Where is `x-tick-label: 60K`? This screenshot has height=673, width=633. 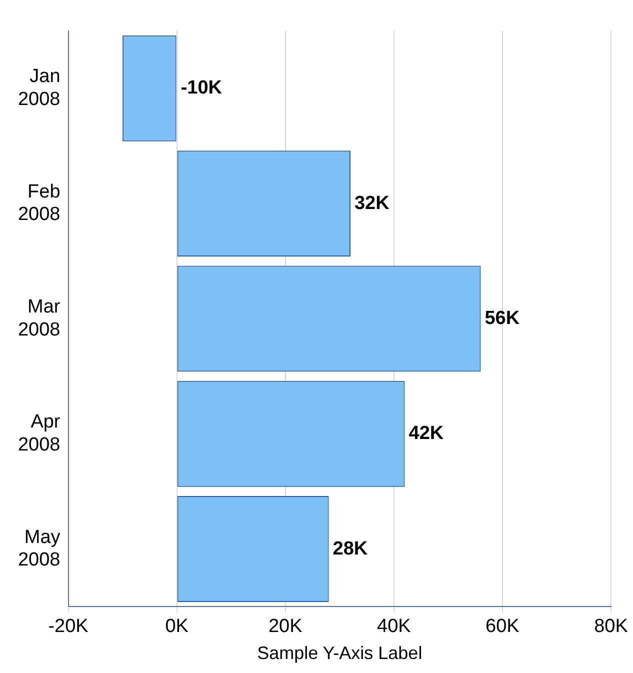 x-tick-label: 60K is located at coordinates (503, 627).